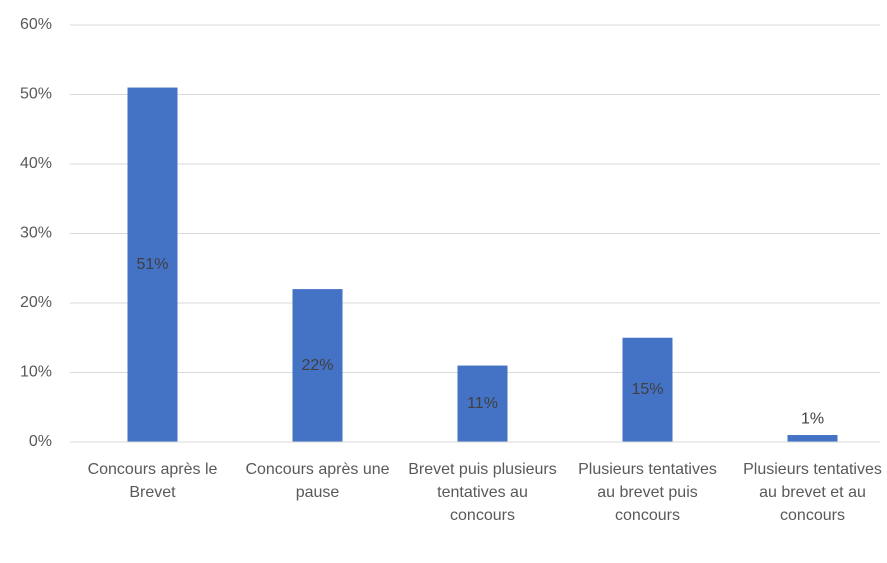 The width and height of the screenshot is (887, 563). I want to click on data-label: 15%, so click(647, 389).